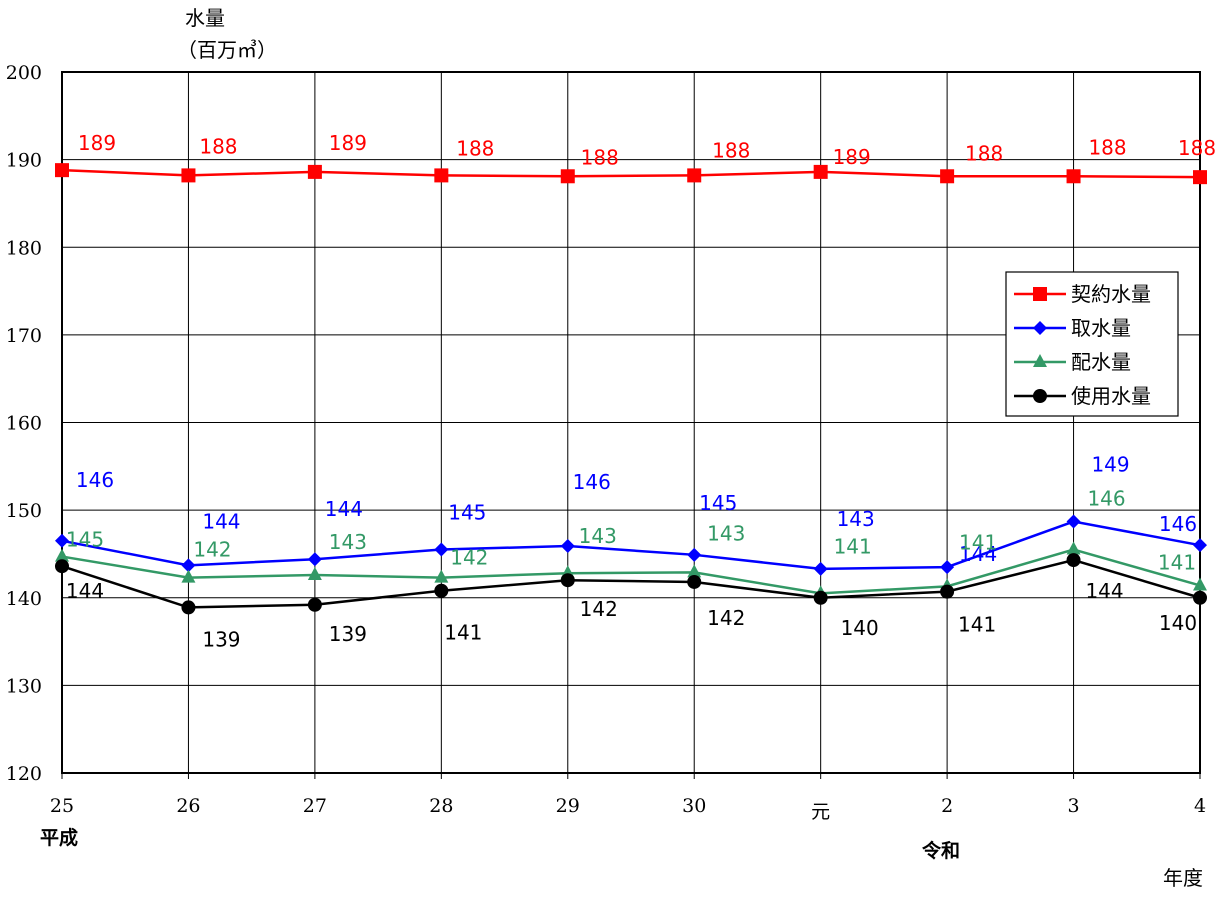 This screenshot has width=1219, height=897. Describe the element at coordinates (820, 812) in the screenshot. I see `x-tick-label: 元` at that location.